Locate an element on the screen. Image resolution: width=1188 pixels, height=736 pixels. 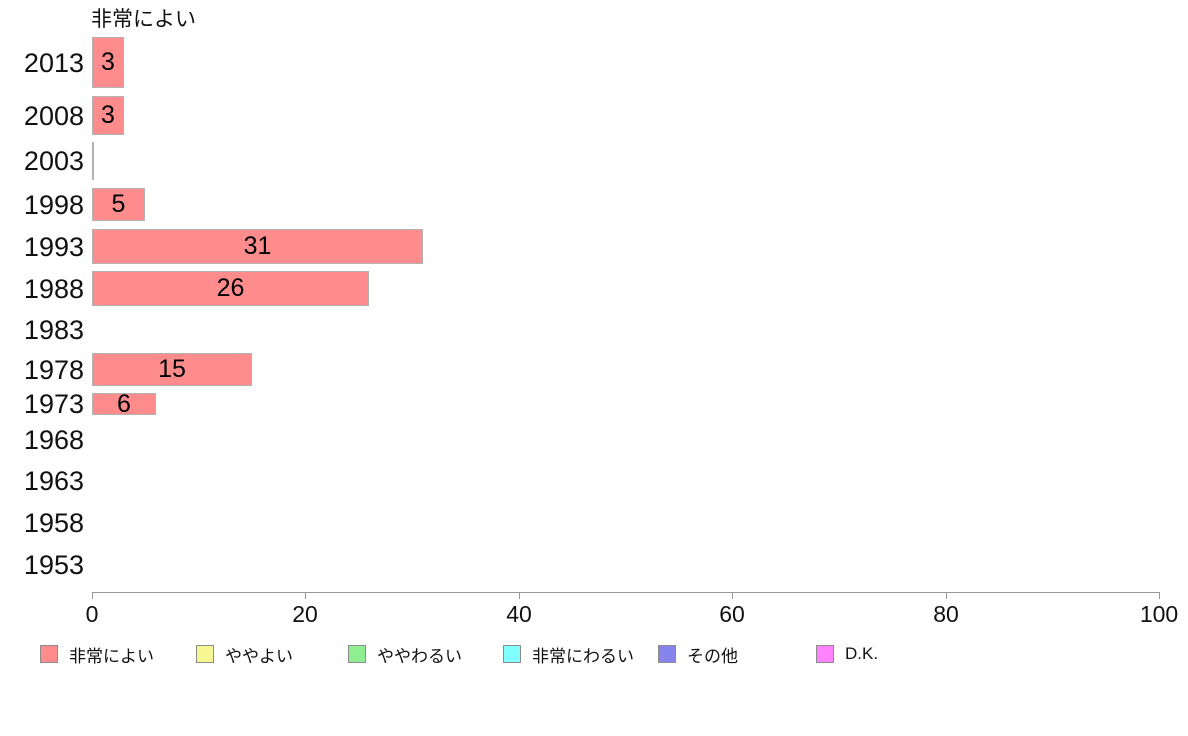
chart-title: 非常によい is located at coordinates (143, 19).